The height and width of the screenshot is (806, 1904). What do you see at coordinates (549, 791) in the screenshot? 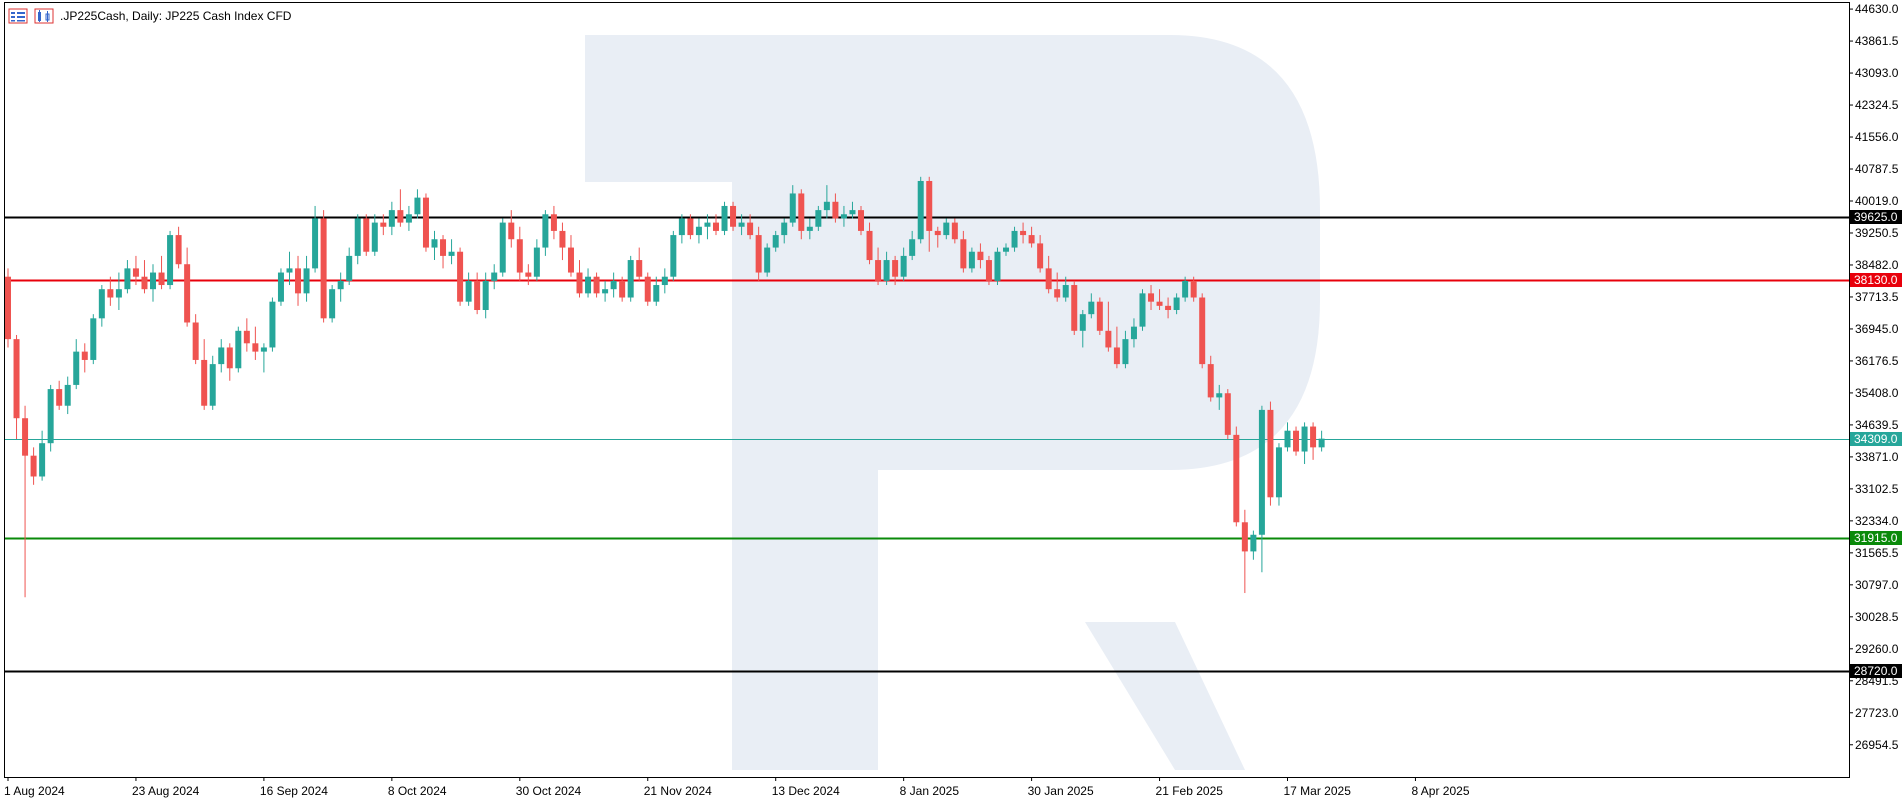
I see `x-tick-label: 30 Oct 2024` at bounding box center [549, 791].